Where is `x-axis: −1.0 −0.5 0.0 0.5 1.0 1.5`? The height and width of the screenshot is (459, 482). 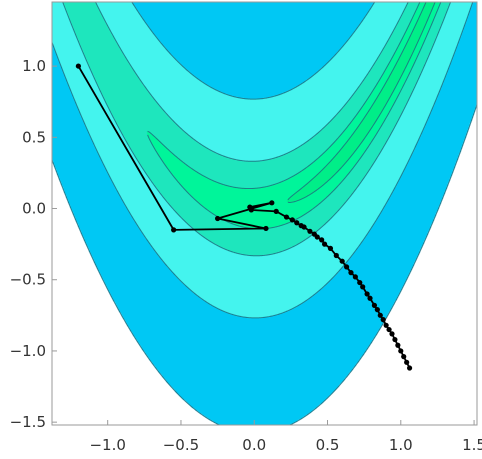 x-axis: −1.0 −0.5 0.0 0.5 1.0 1.5 is located at coordinates (285, 437).